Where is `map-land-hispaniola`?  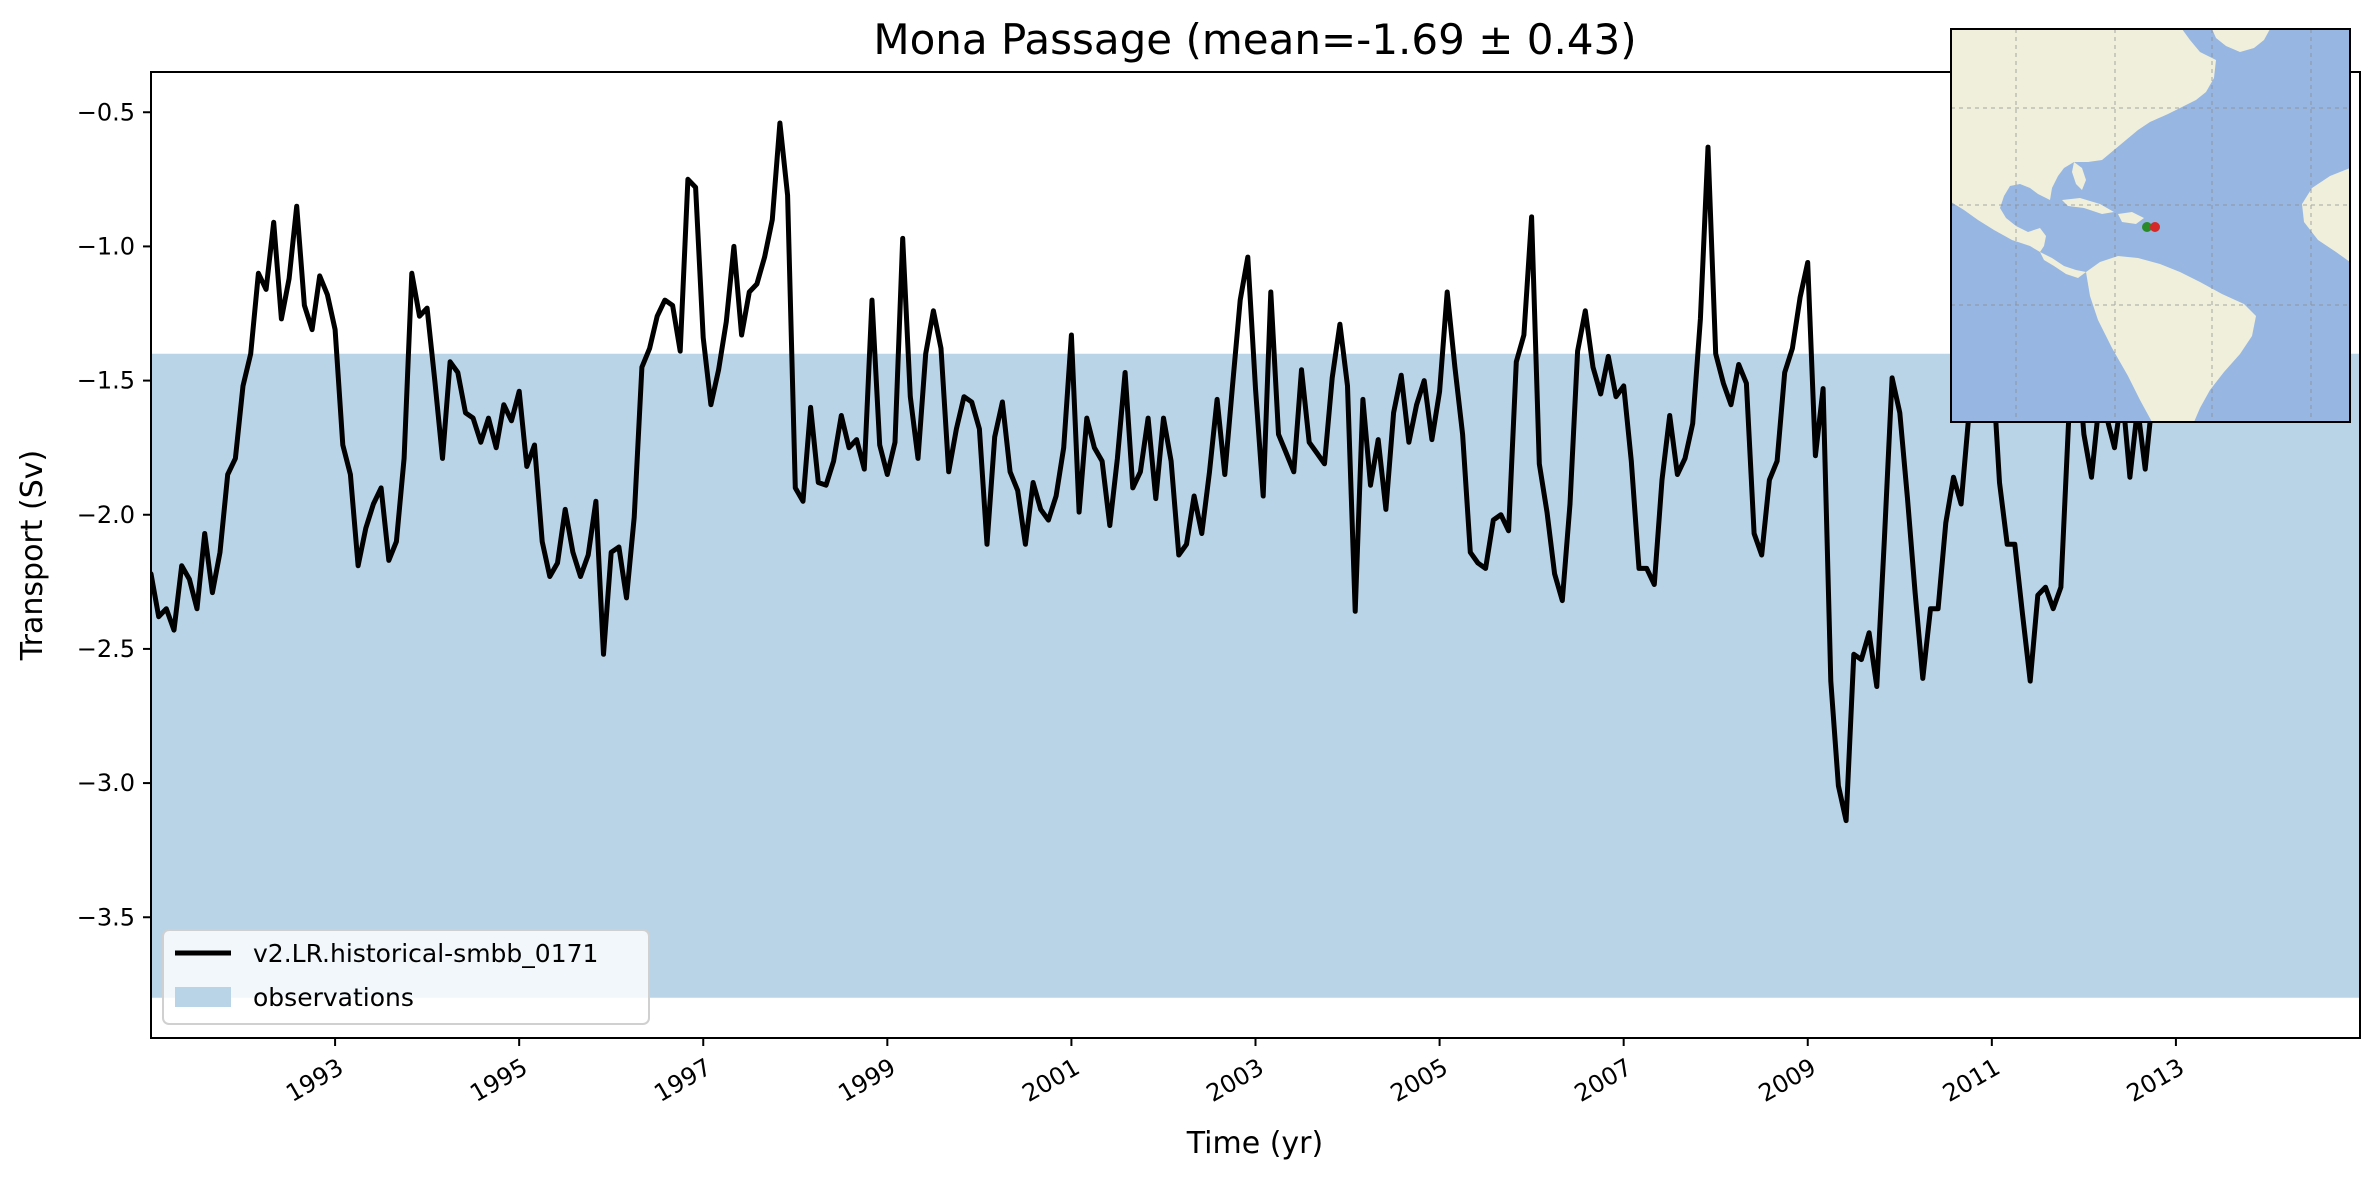 map-land-hispaniola is located at coordinates (2131, 218).